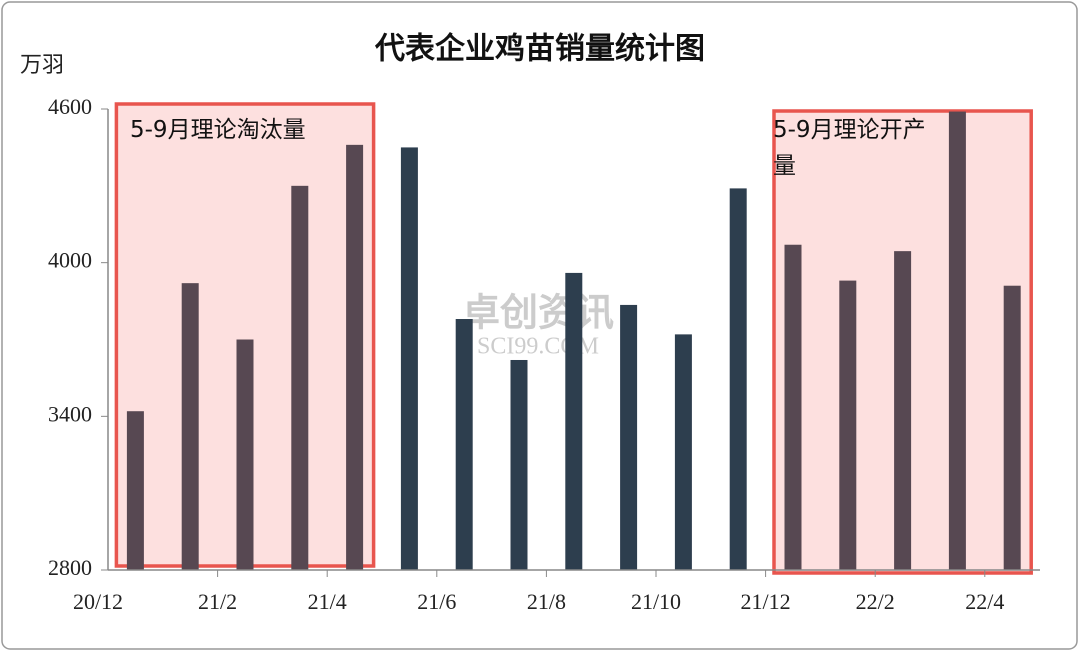 Image resolution: width=1080 pixels, height=653 pixels. Describe the element at coordinates (436, 601) in the screenshot. I see `x-tick-label: 21/6` at that location.